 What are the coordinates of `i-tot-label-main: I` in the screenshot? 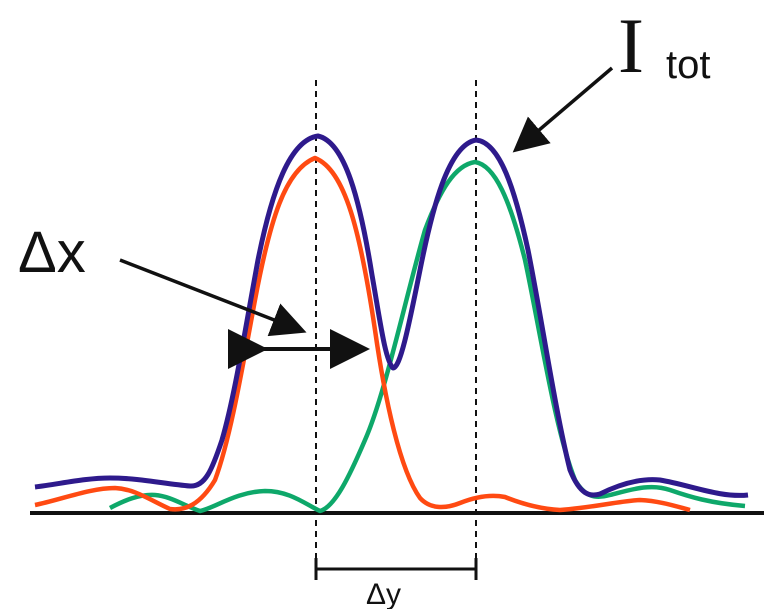 It's located at (631, 45).